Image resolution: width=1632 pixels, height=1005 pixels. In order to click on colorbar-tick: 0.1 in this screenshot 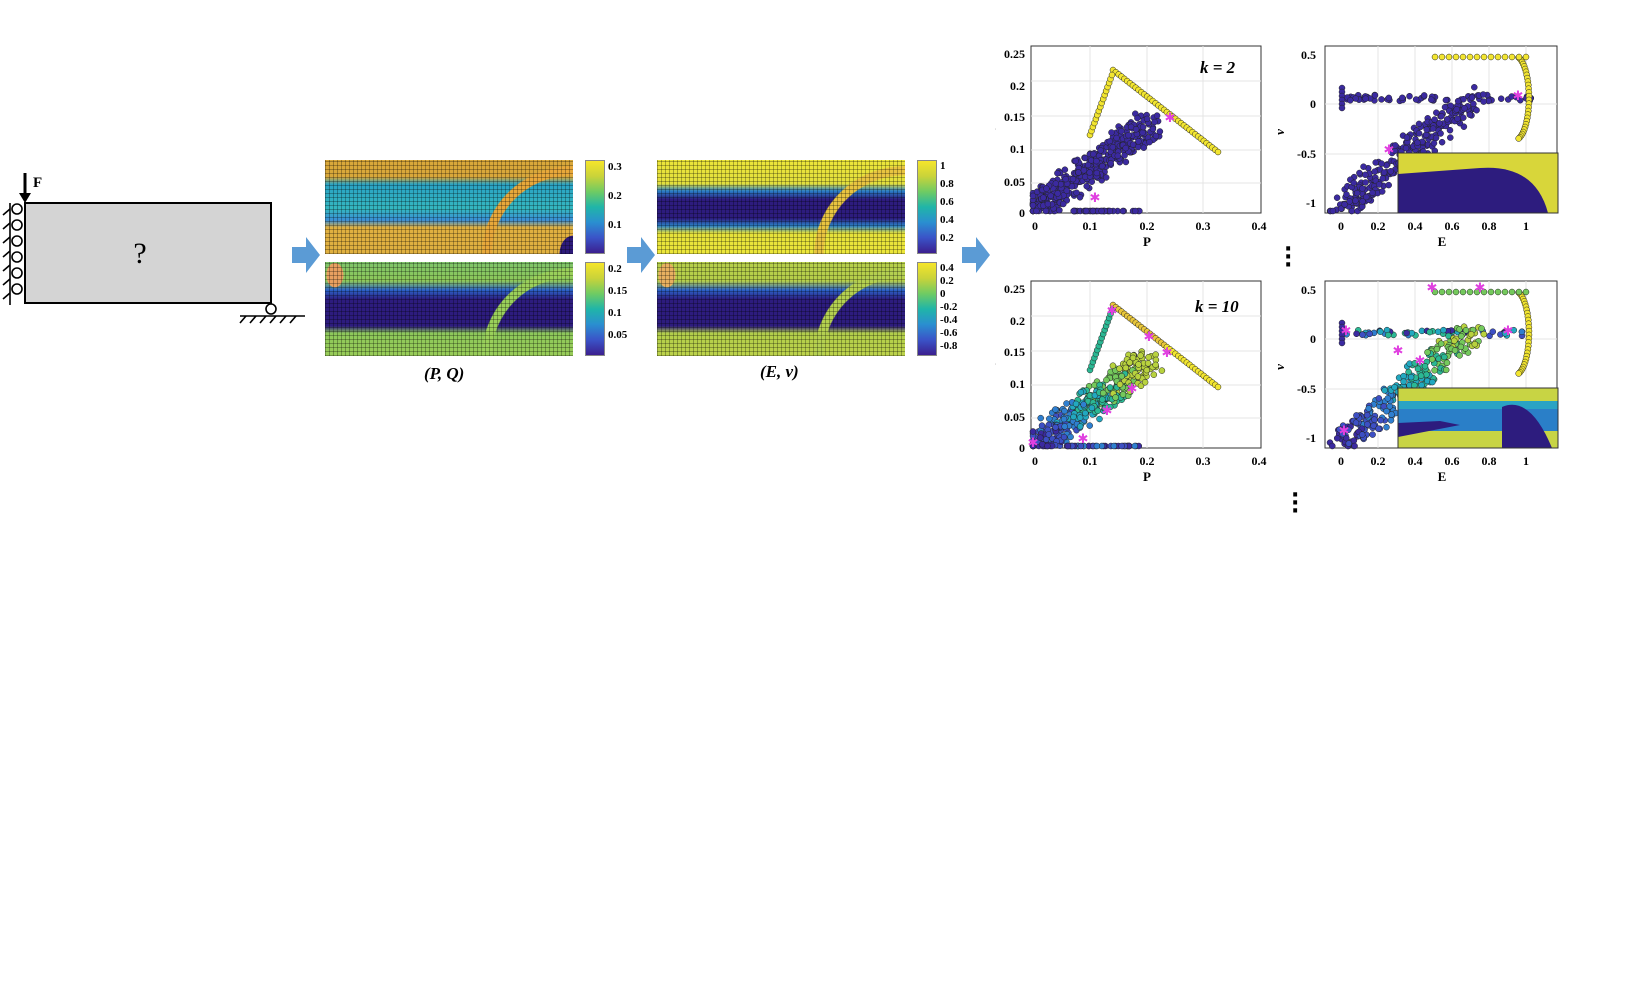, I will do `click(615, 225)`.